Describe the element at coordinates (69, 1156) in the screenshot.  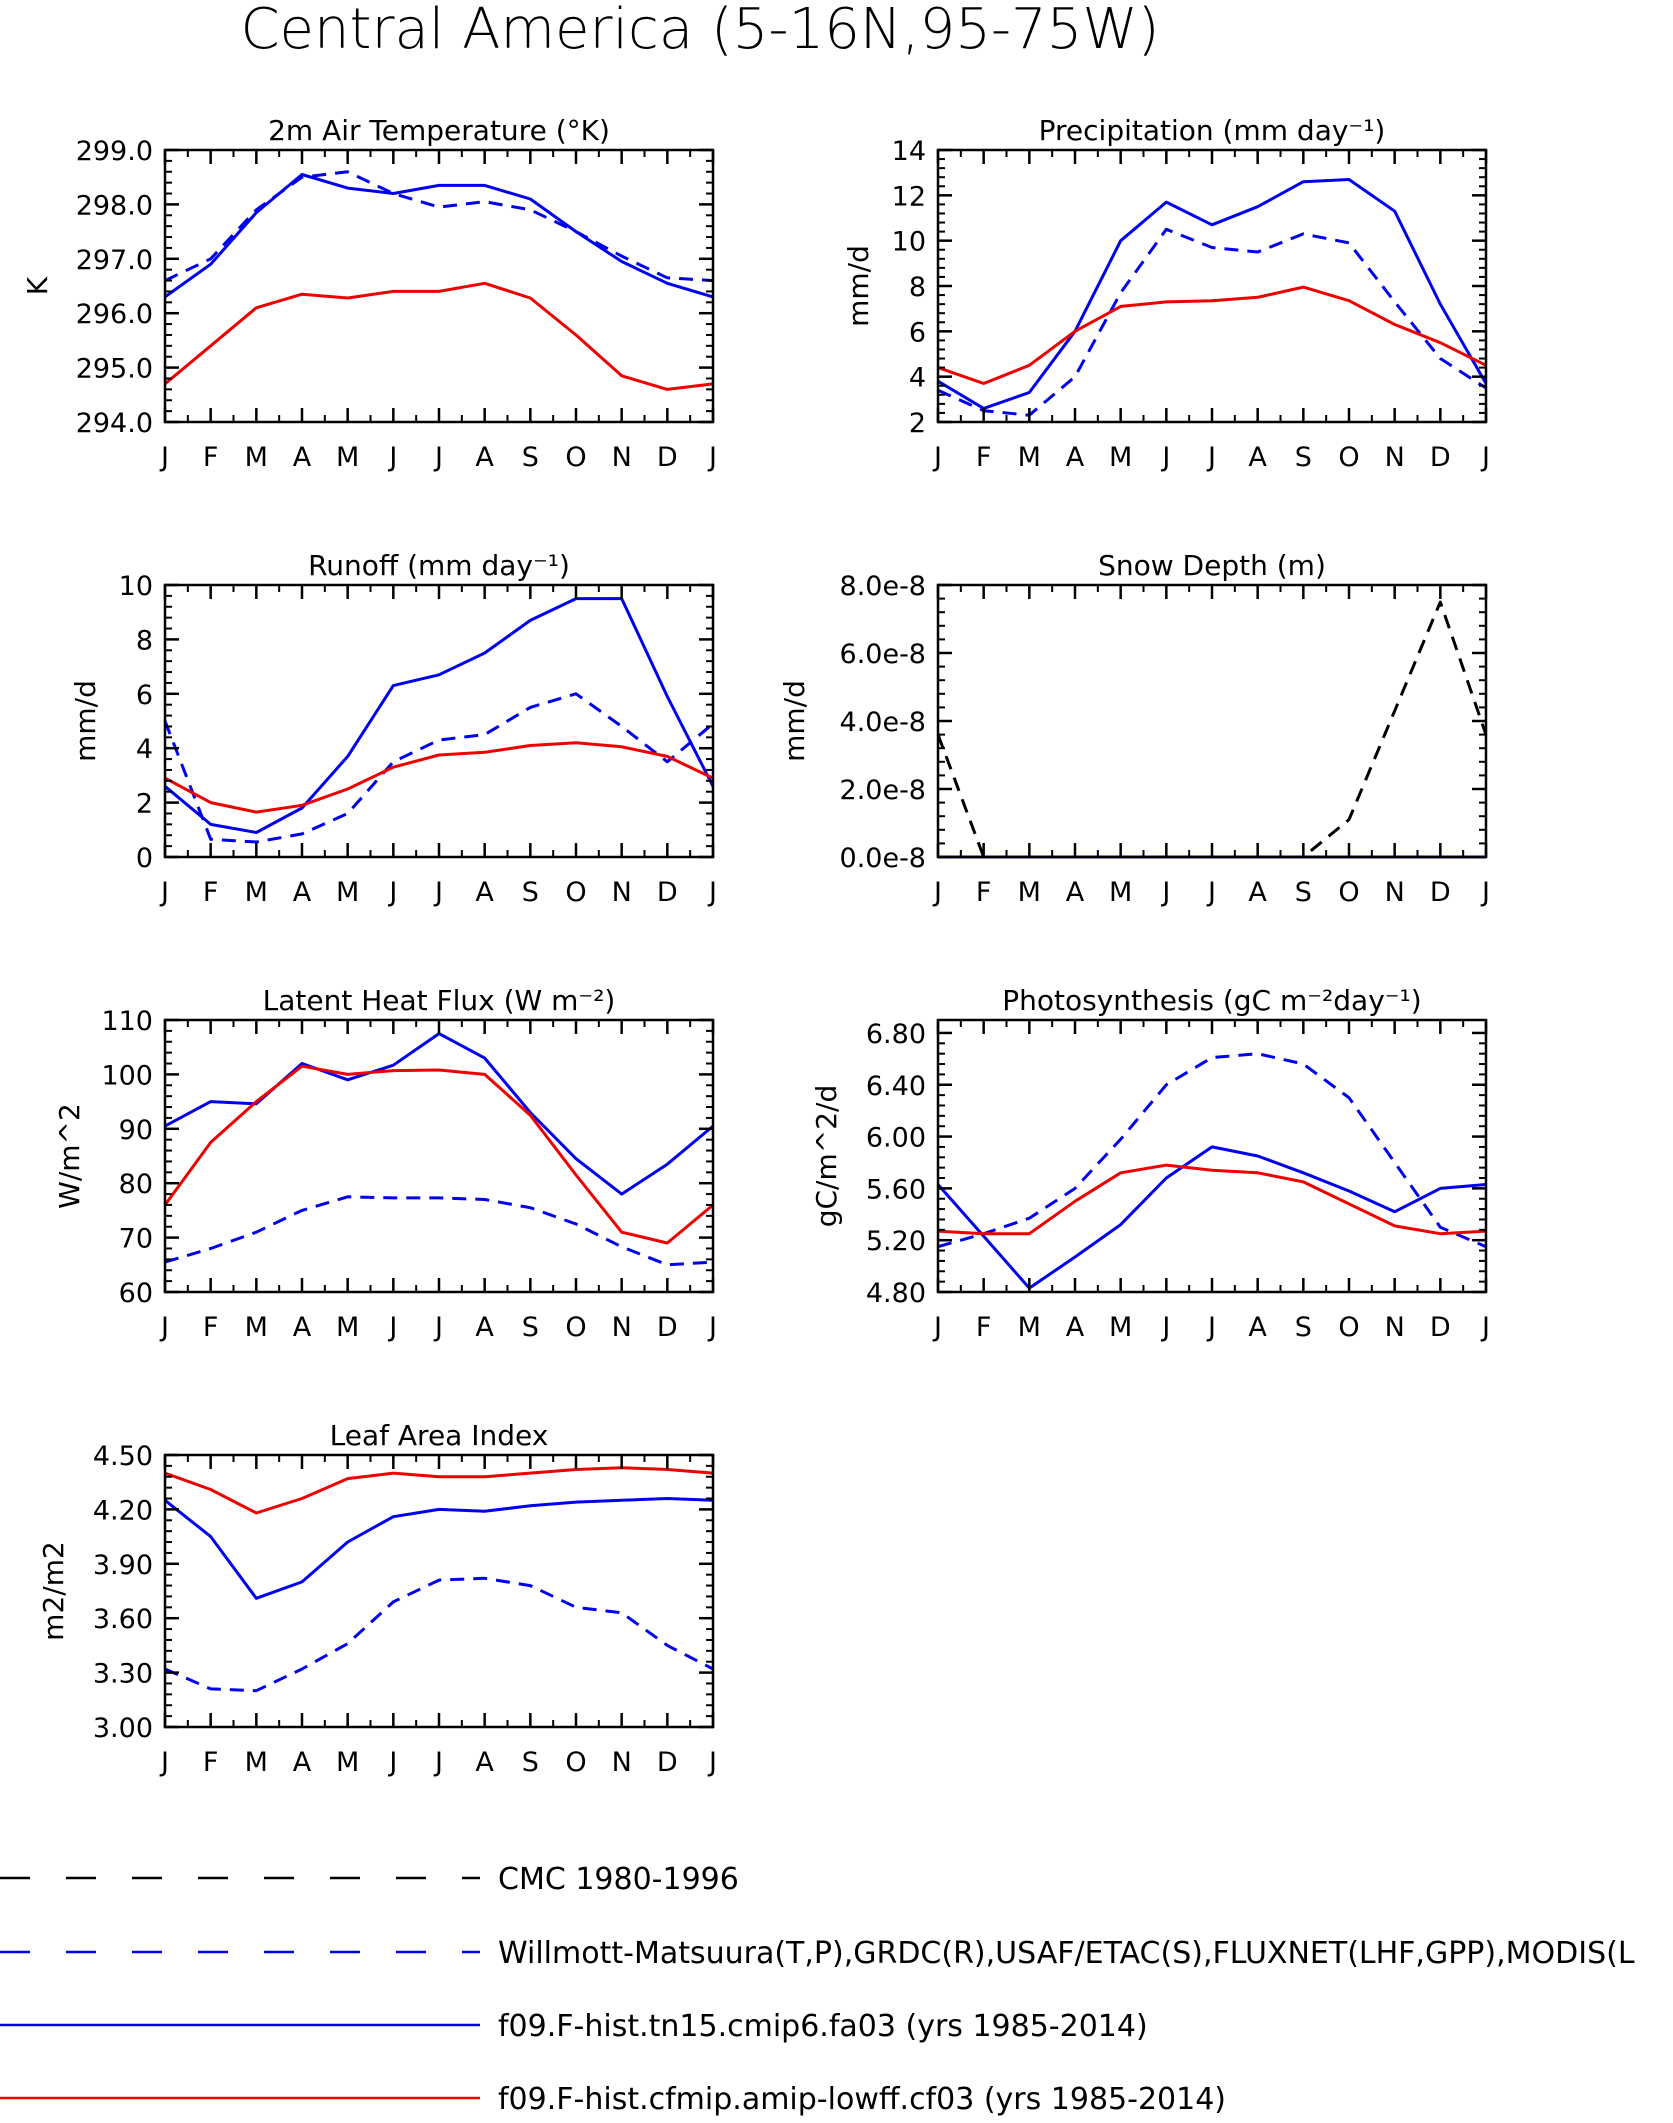
I see `y-axis-label: W/m^2` at that location.